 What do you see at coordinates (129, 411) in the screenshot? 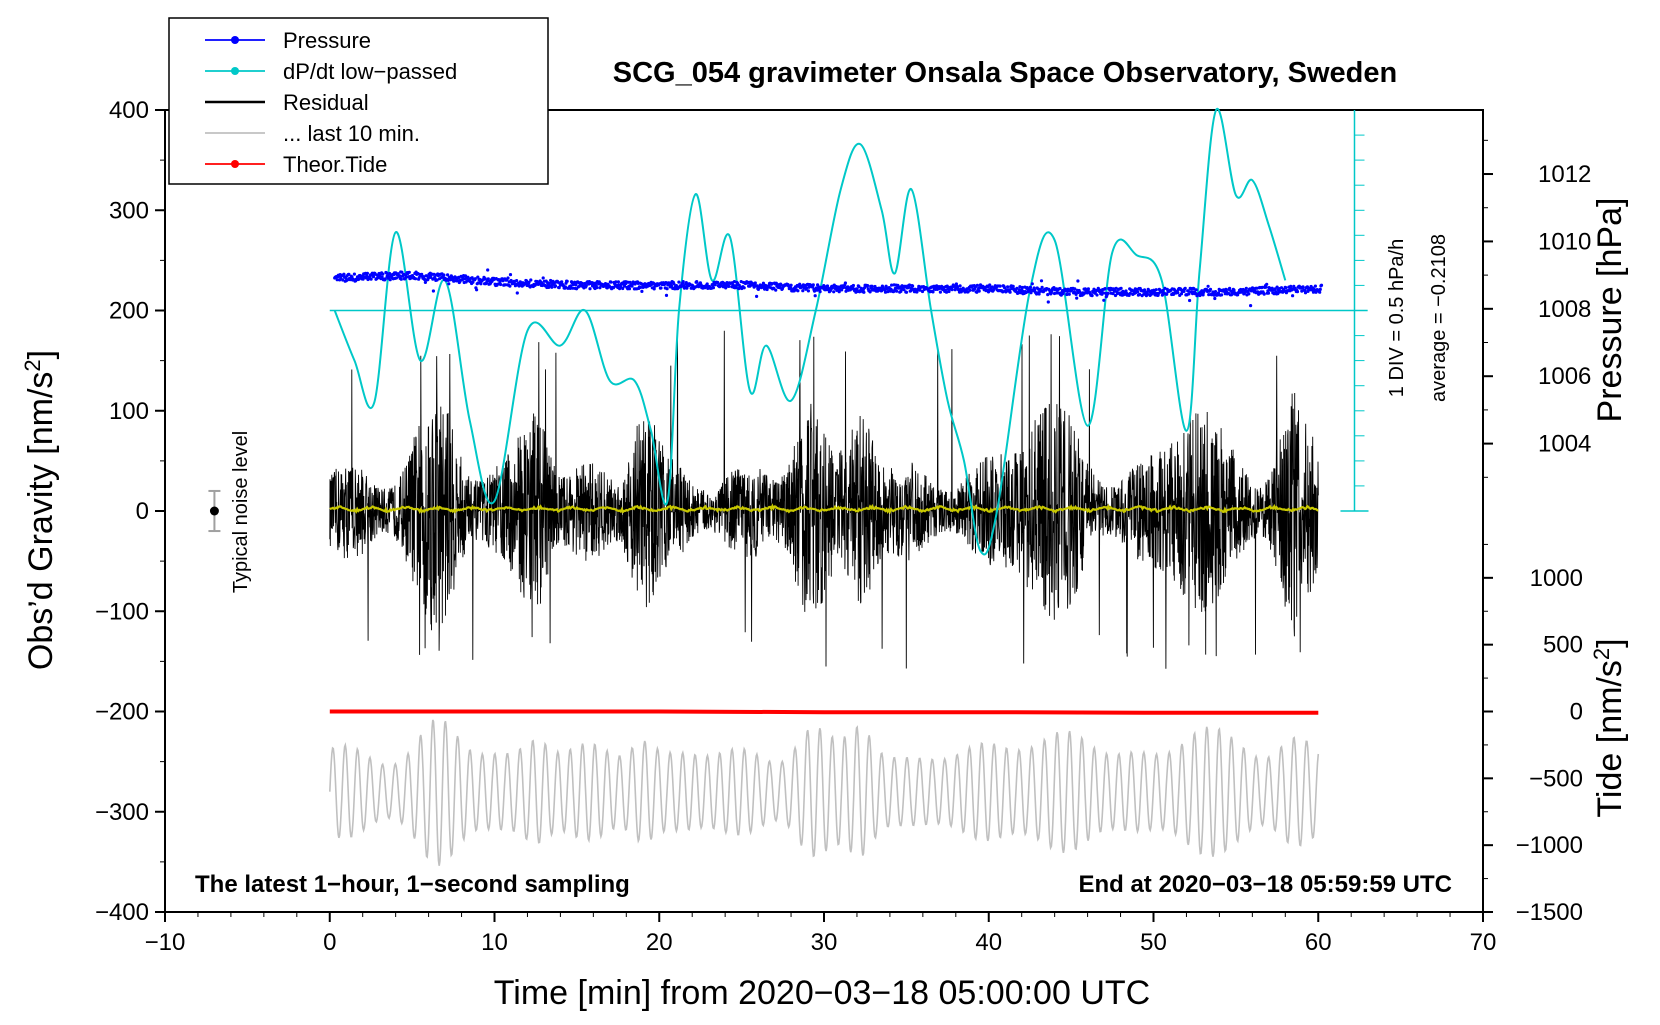
I see `y-tick-label: 100` at bounding box center [129, 411].